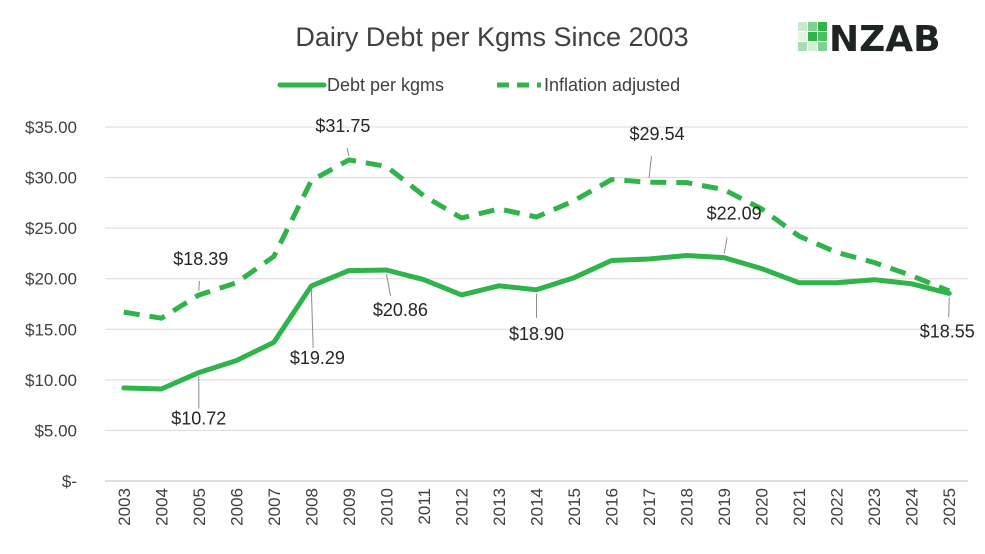 Image resolution: width=985 pixels, height=554 pixels. I want to click on x-tick-label: 2024, so click(912, 507).